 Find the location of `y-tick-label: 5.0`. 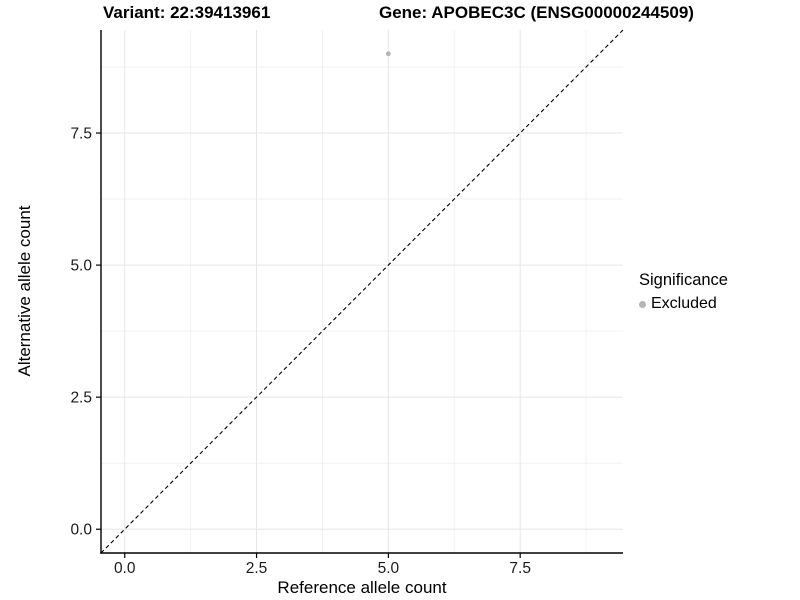

y-tick-label: 5.0 is located at coordinates (81, 266).